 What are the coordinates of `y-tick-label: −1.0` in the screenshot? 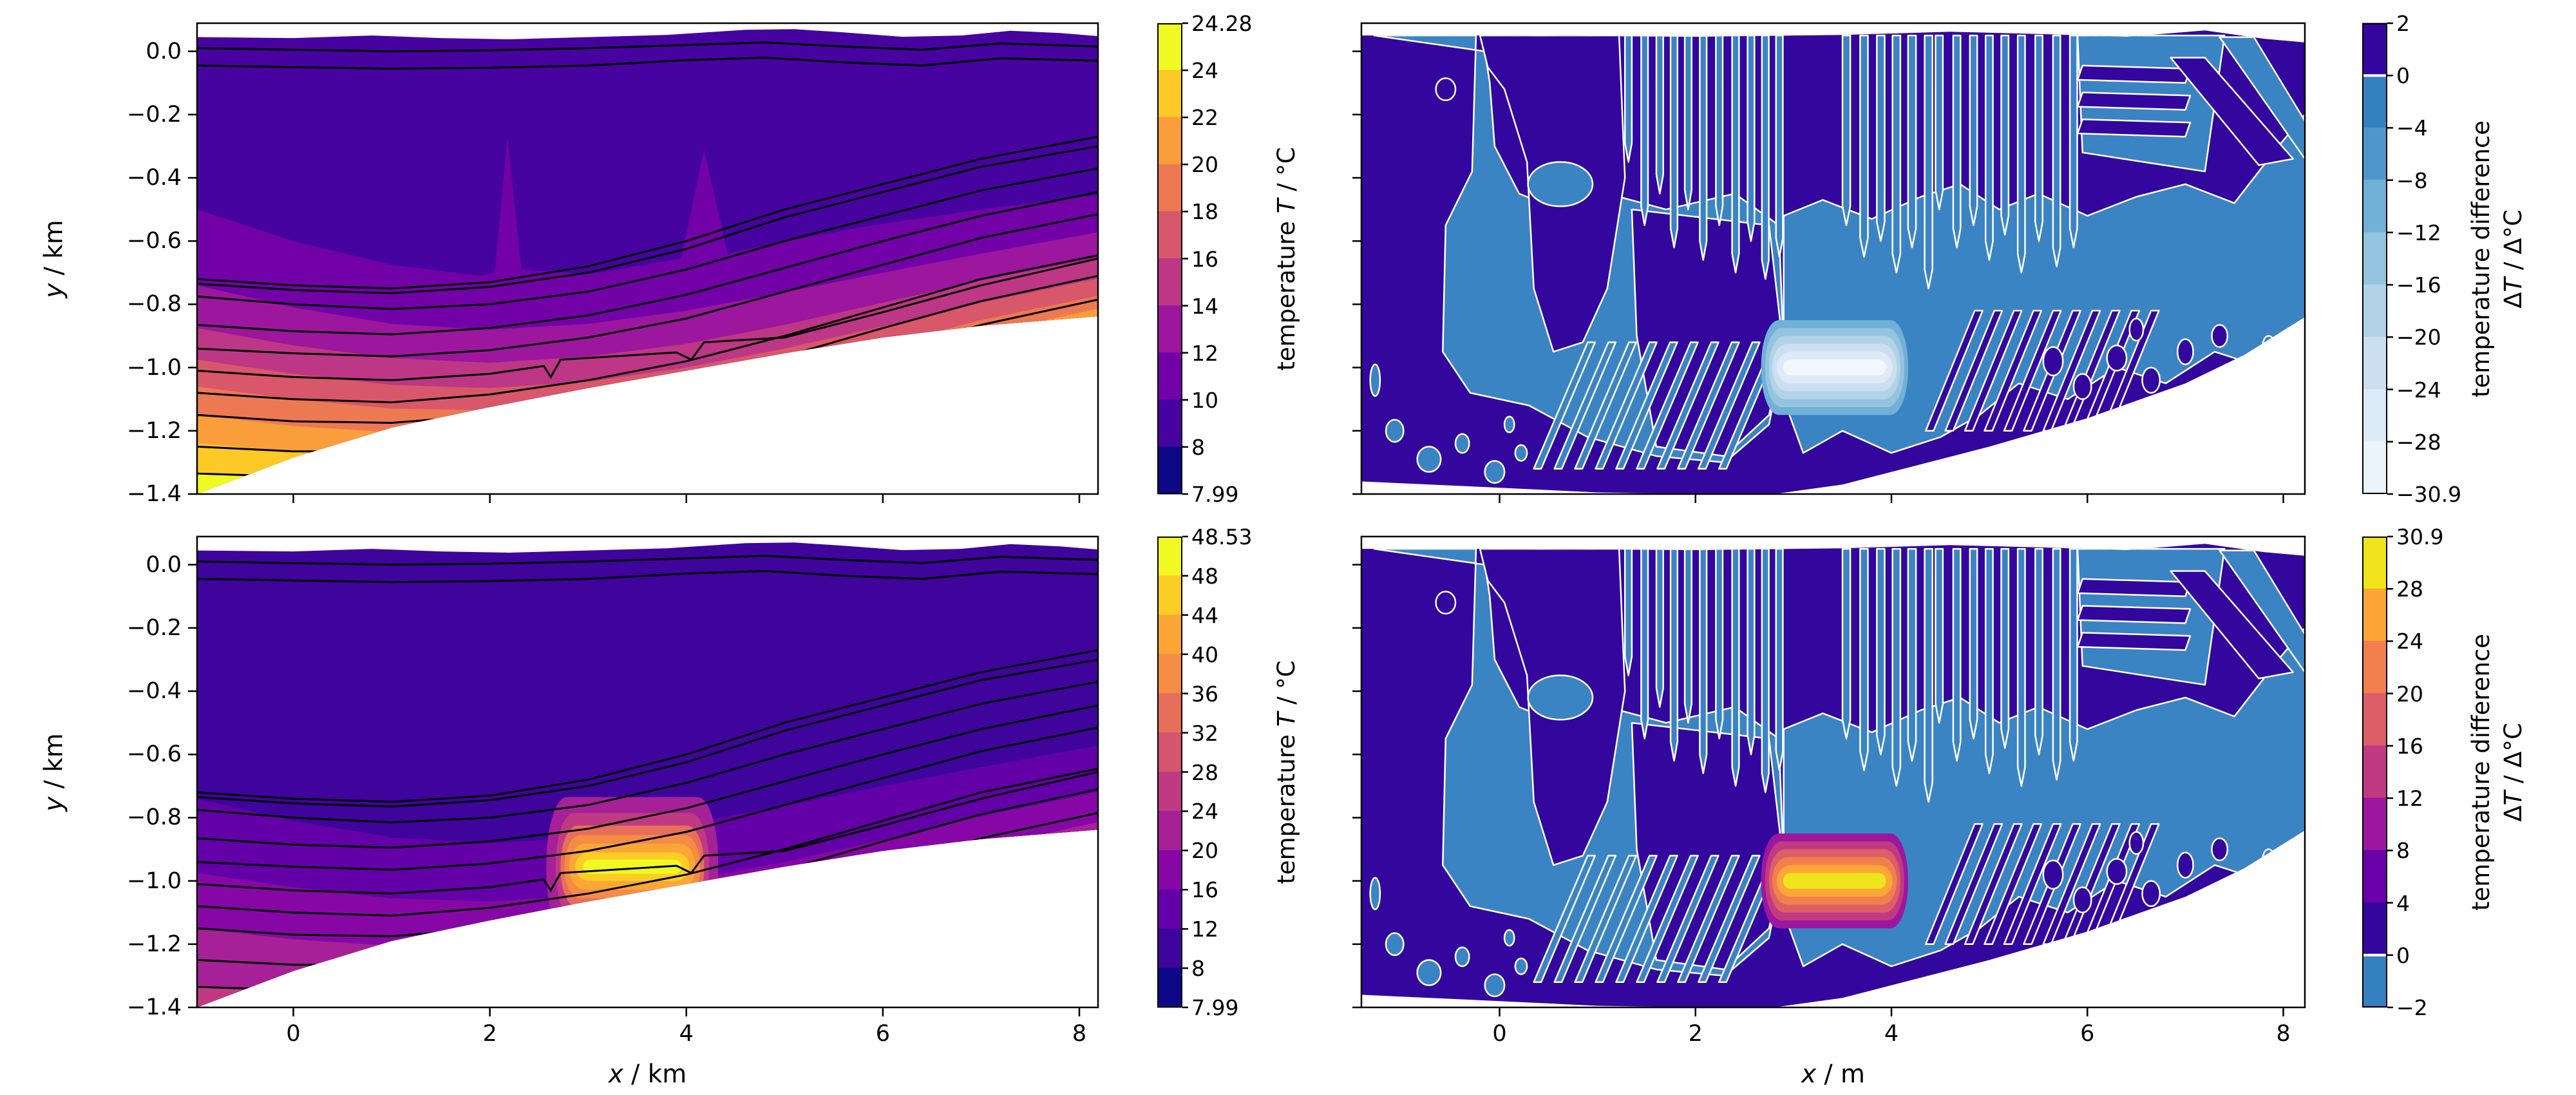 It's located at (155, 881).